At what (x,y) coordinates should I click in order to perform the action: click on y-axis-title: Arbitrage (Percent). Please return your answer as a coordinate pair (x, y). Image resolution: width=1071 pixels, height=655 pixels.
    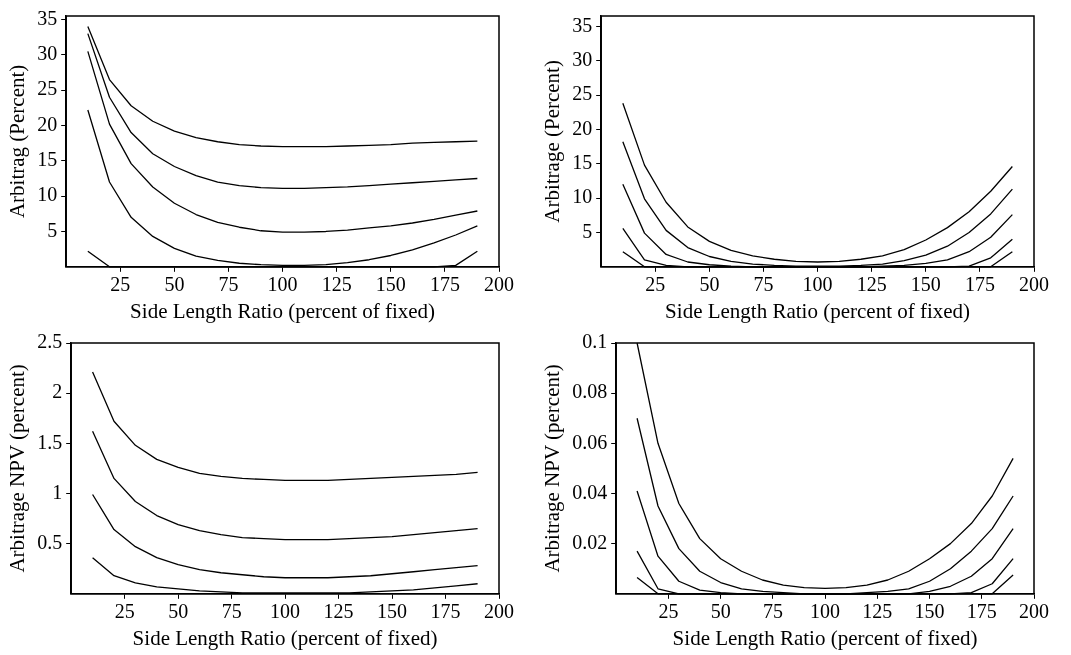
    Looking at the image, I should click on (552, 141).